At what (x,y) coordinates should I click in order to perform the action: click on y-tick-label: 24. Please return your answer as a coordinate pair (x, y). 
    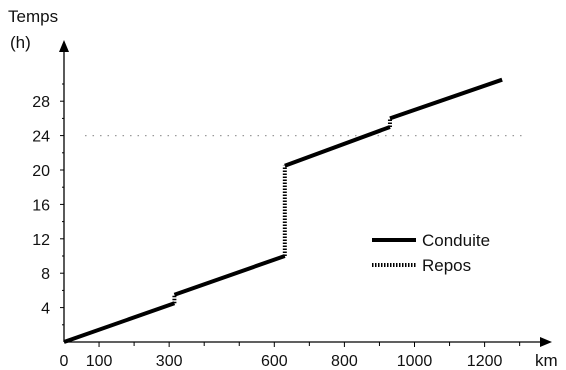
    Looking at the image, I should click on (41, 137).